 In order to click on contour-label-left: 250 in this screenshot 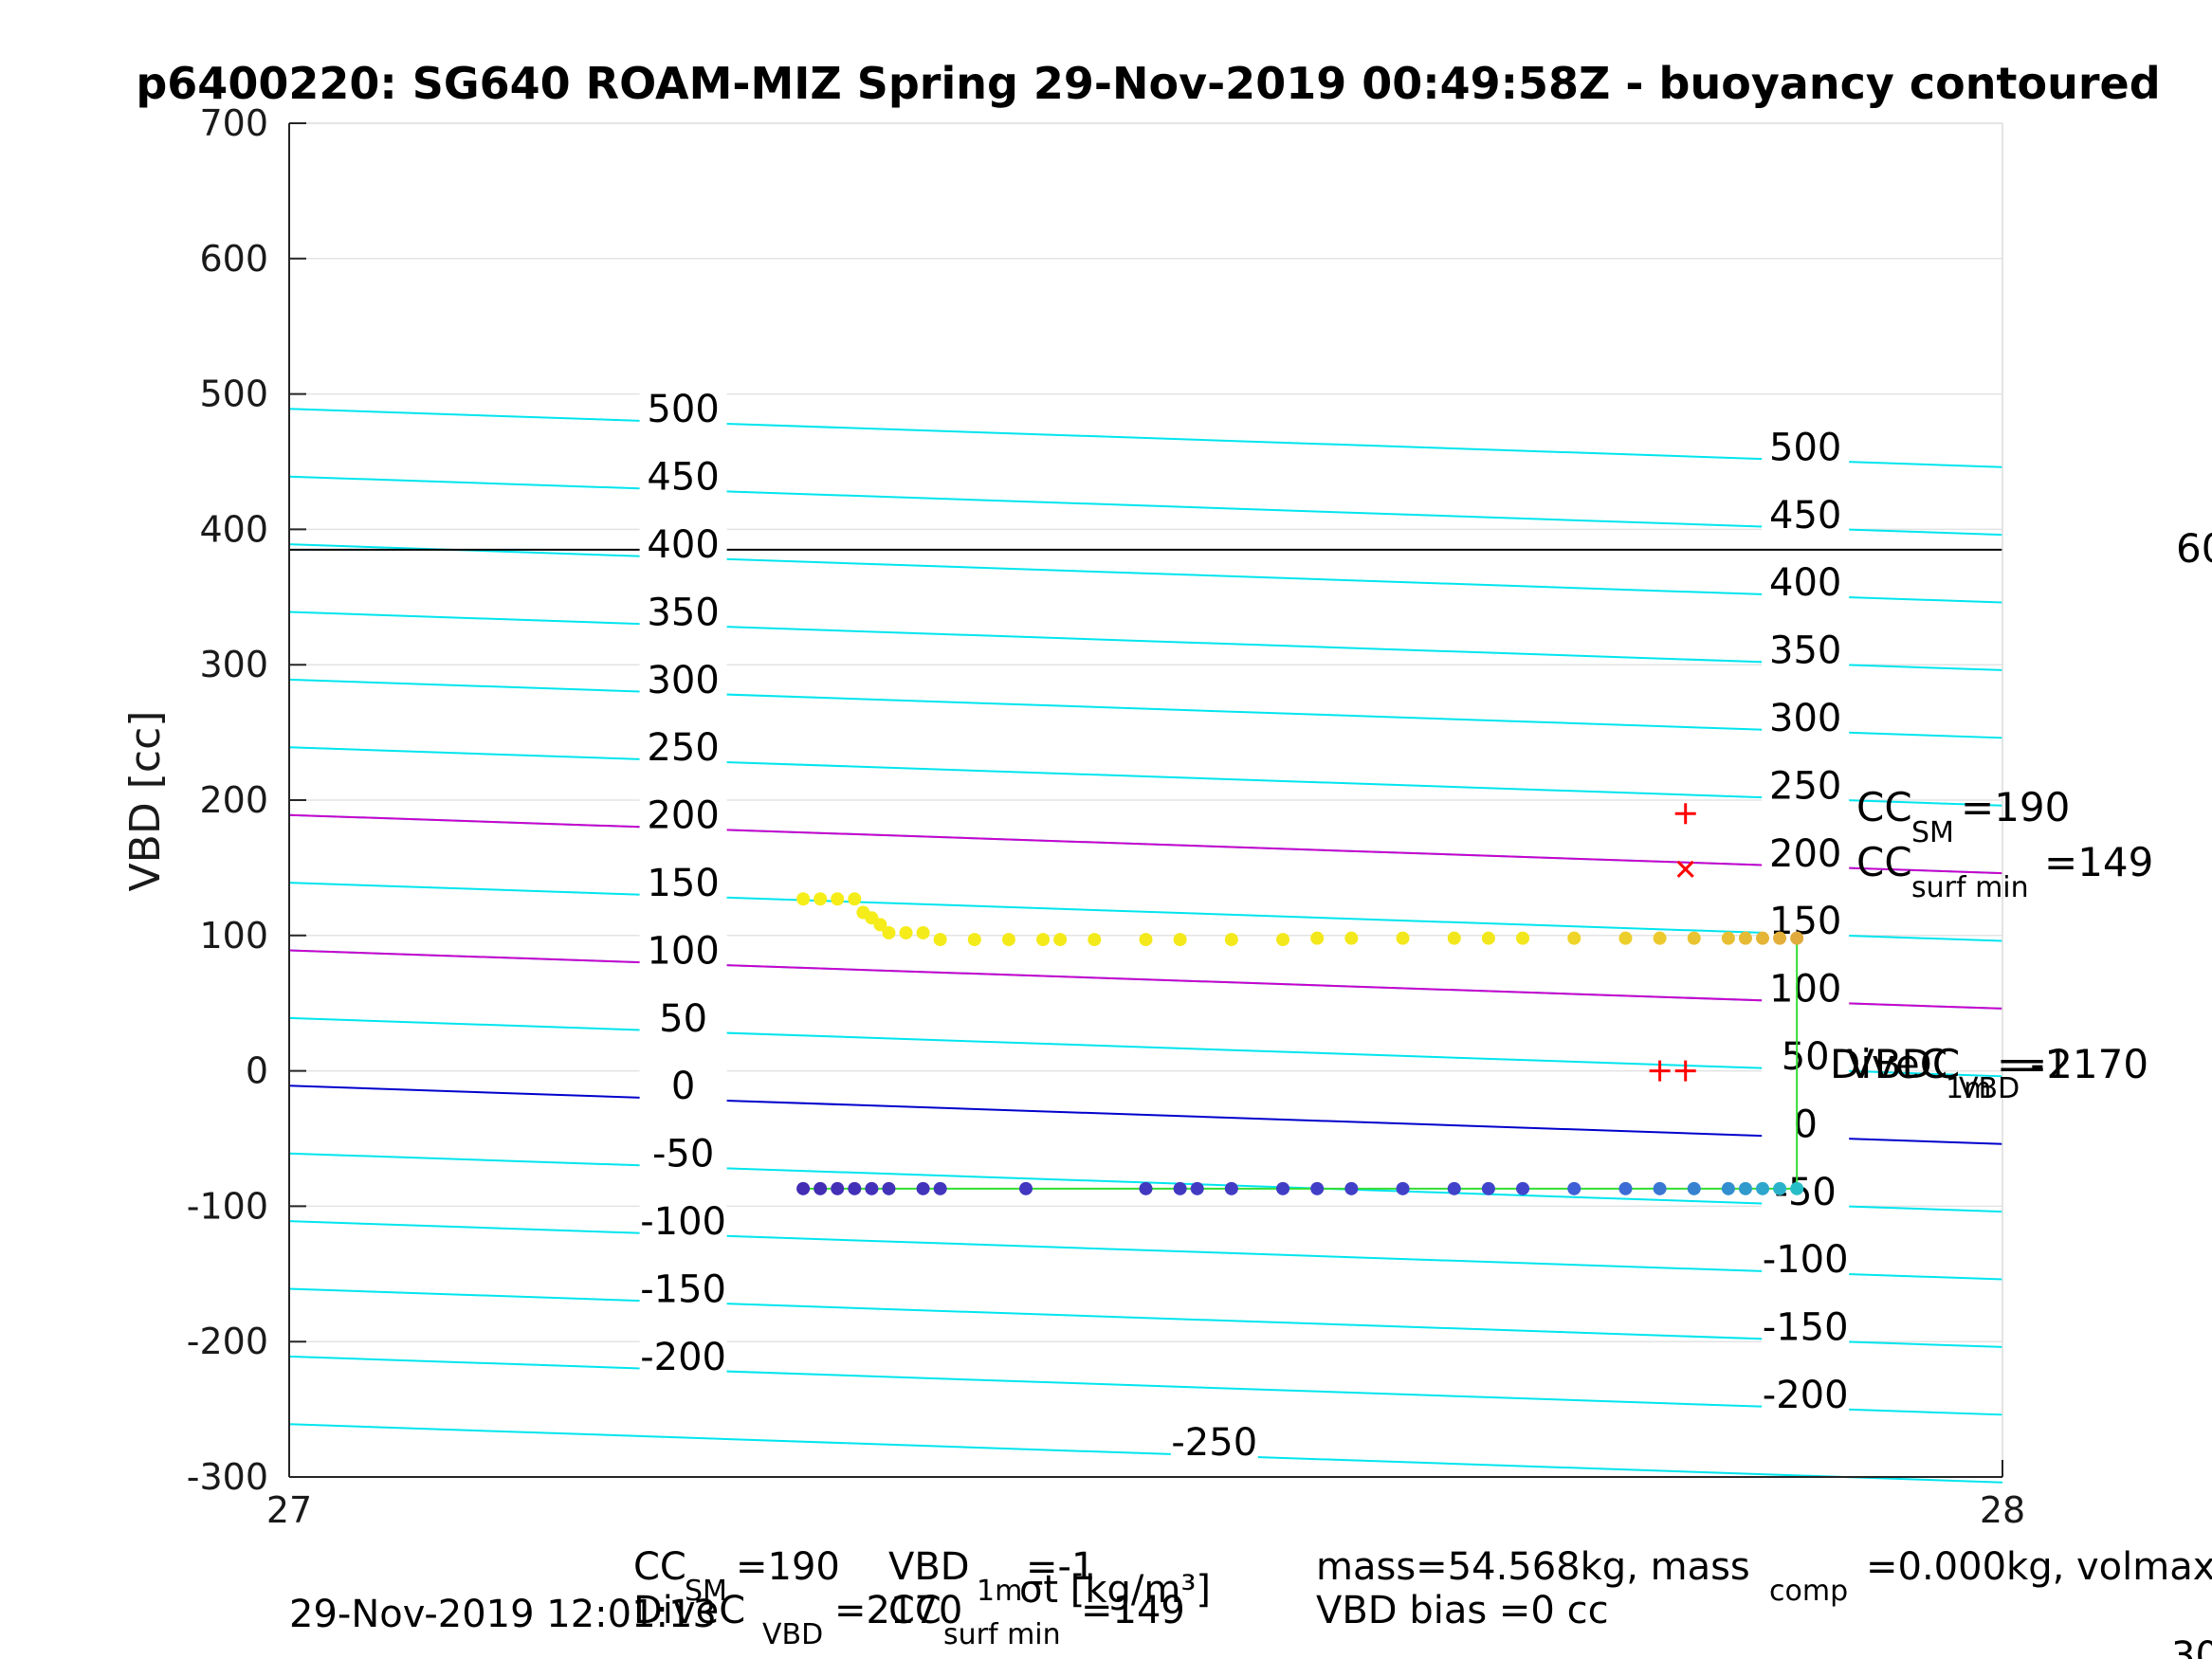, I will do `click(683, 748)`.